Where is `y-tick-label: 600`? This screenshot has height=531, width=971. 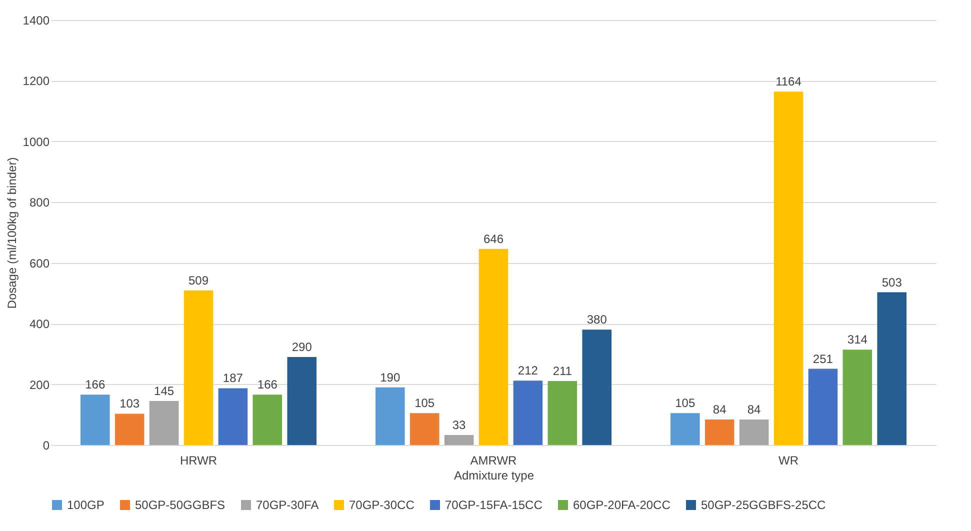
y-tick-label: 600 is located at coordinates (39, 263).